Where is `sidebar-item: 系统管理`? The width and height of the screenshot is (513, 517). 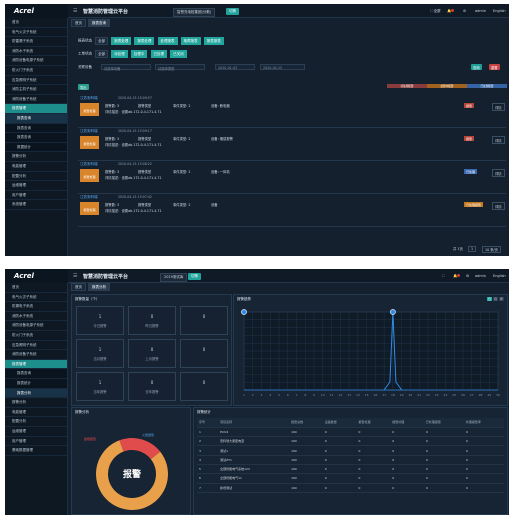 sidebar-item: 系统管理 is located at coordinates (36, 205).